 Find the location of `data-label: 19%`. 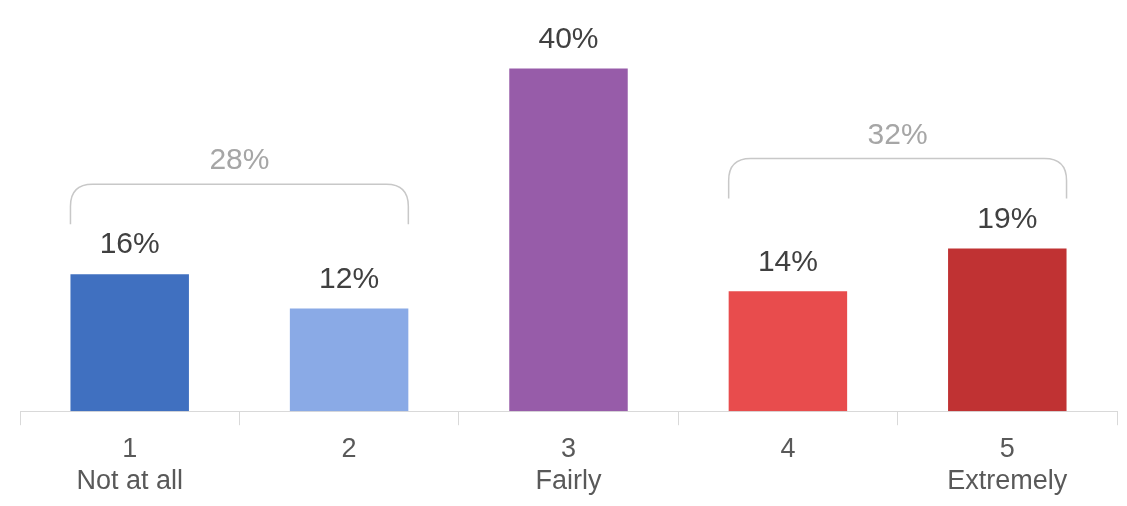

data-label: 19% is located at coordinates (1007, 217).